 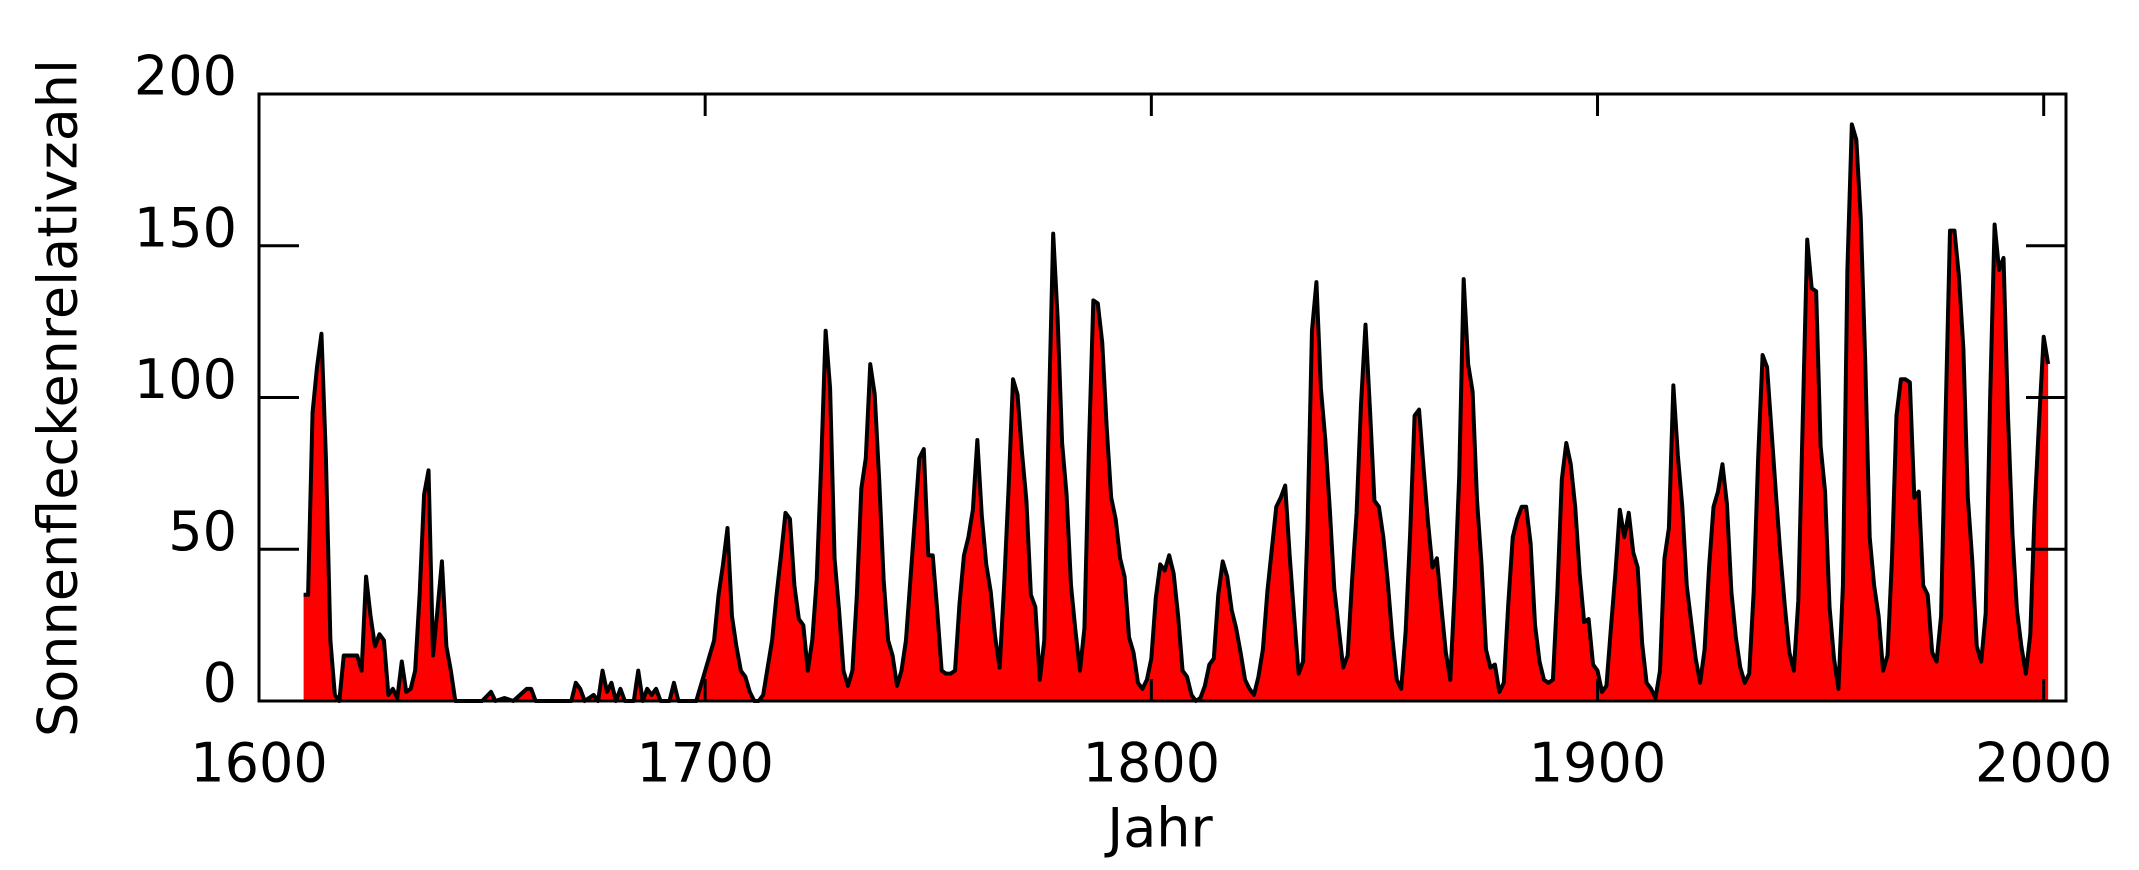 What do you see at coordinates (704, 763) in the screenshot?
I see `x-tick-label: 1700` at bounding box center [704, 763].